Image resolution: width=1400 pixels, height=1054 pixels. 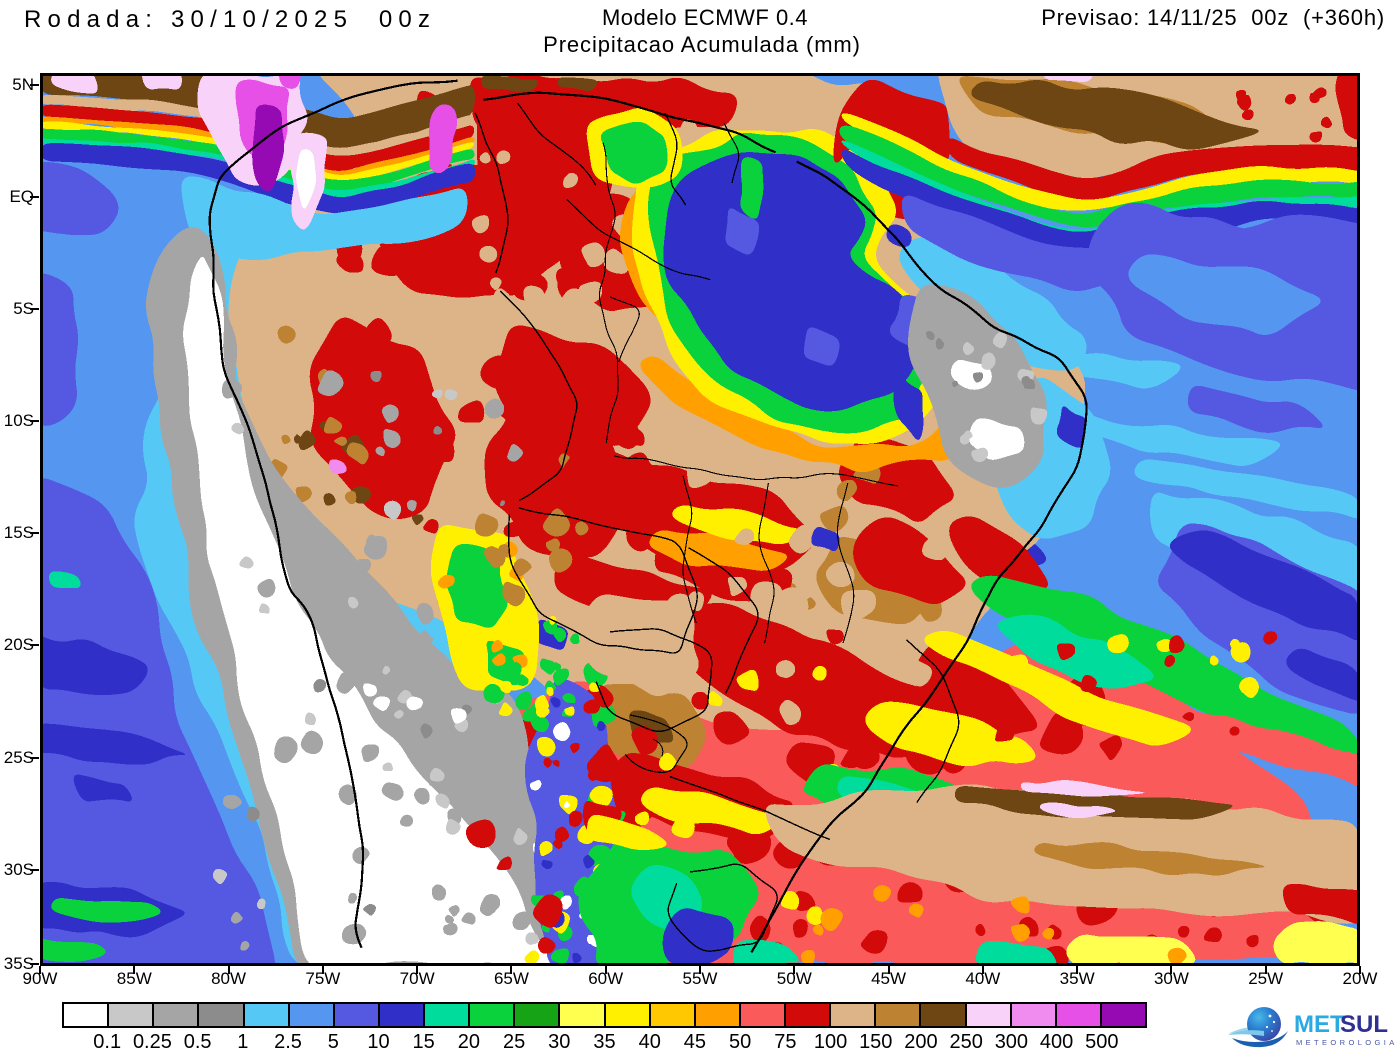 What do you see at coordinates (1319, 1024) in the screenshot?
I see `svg-text: MET` at bounding box center [1319, 1024].